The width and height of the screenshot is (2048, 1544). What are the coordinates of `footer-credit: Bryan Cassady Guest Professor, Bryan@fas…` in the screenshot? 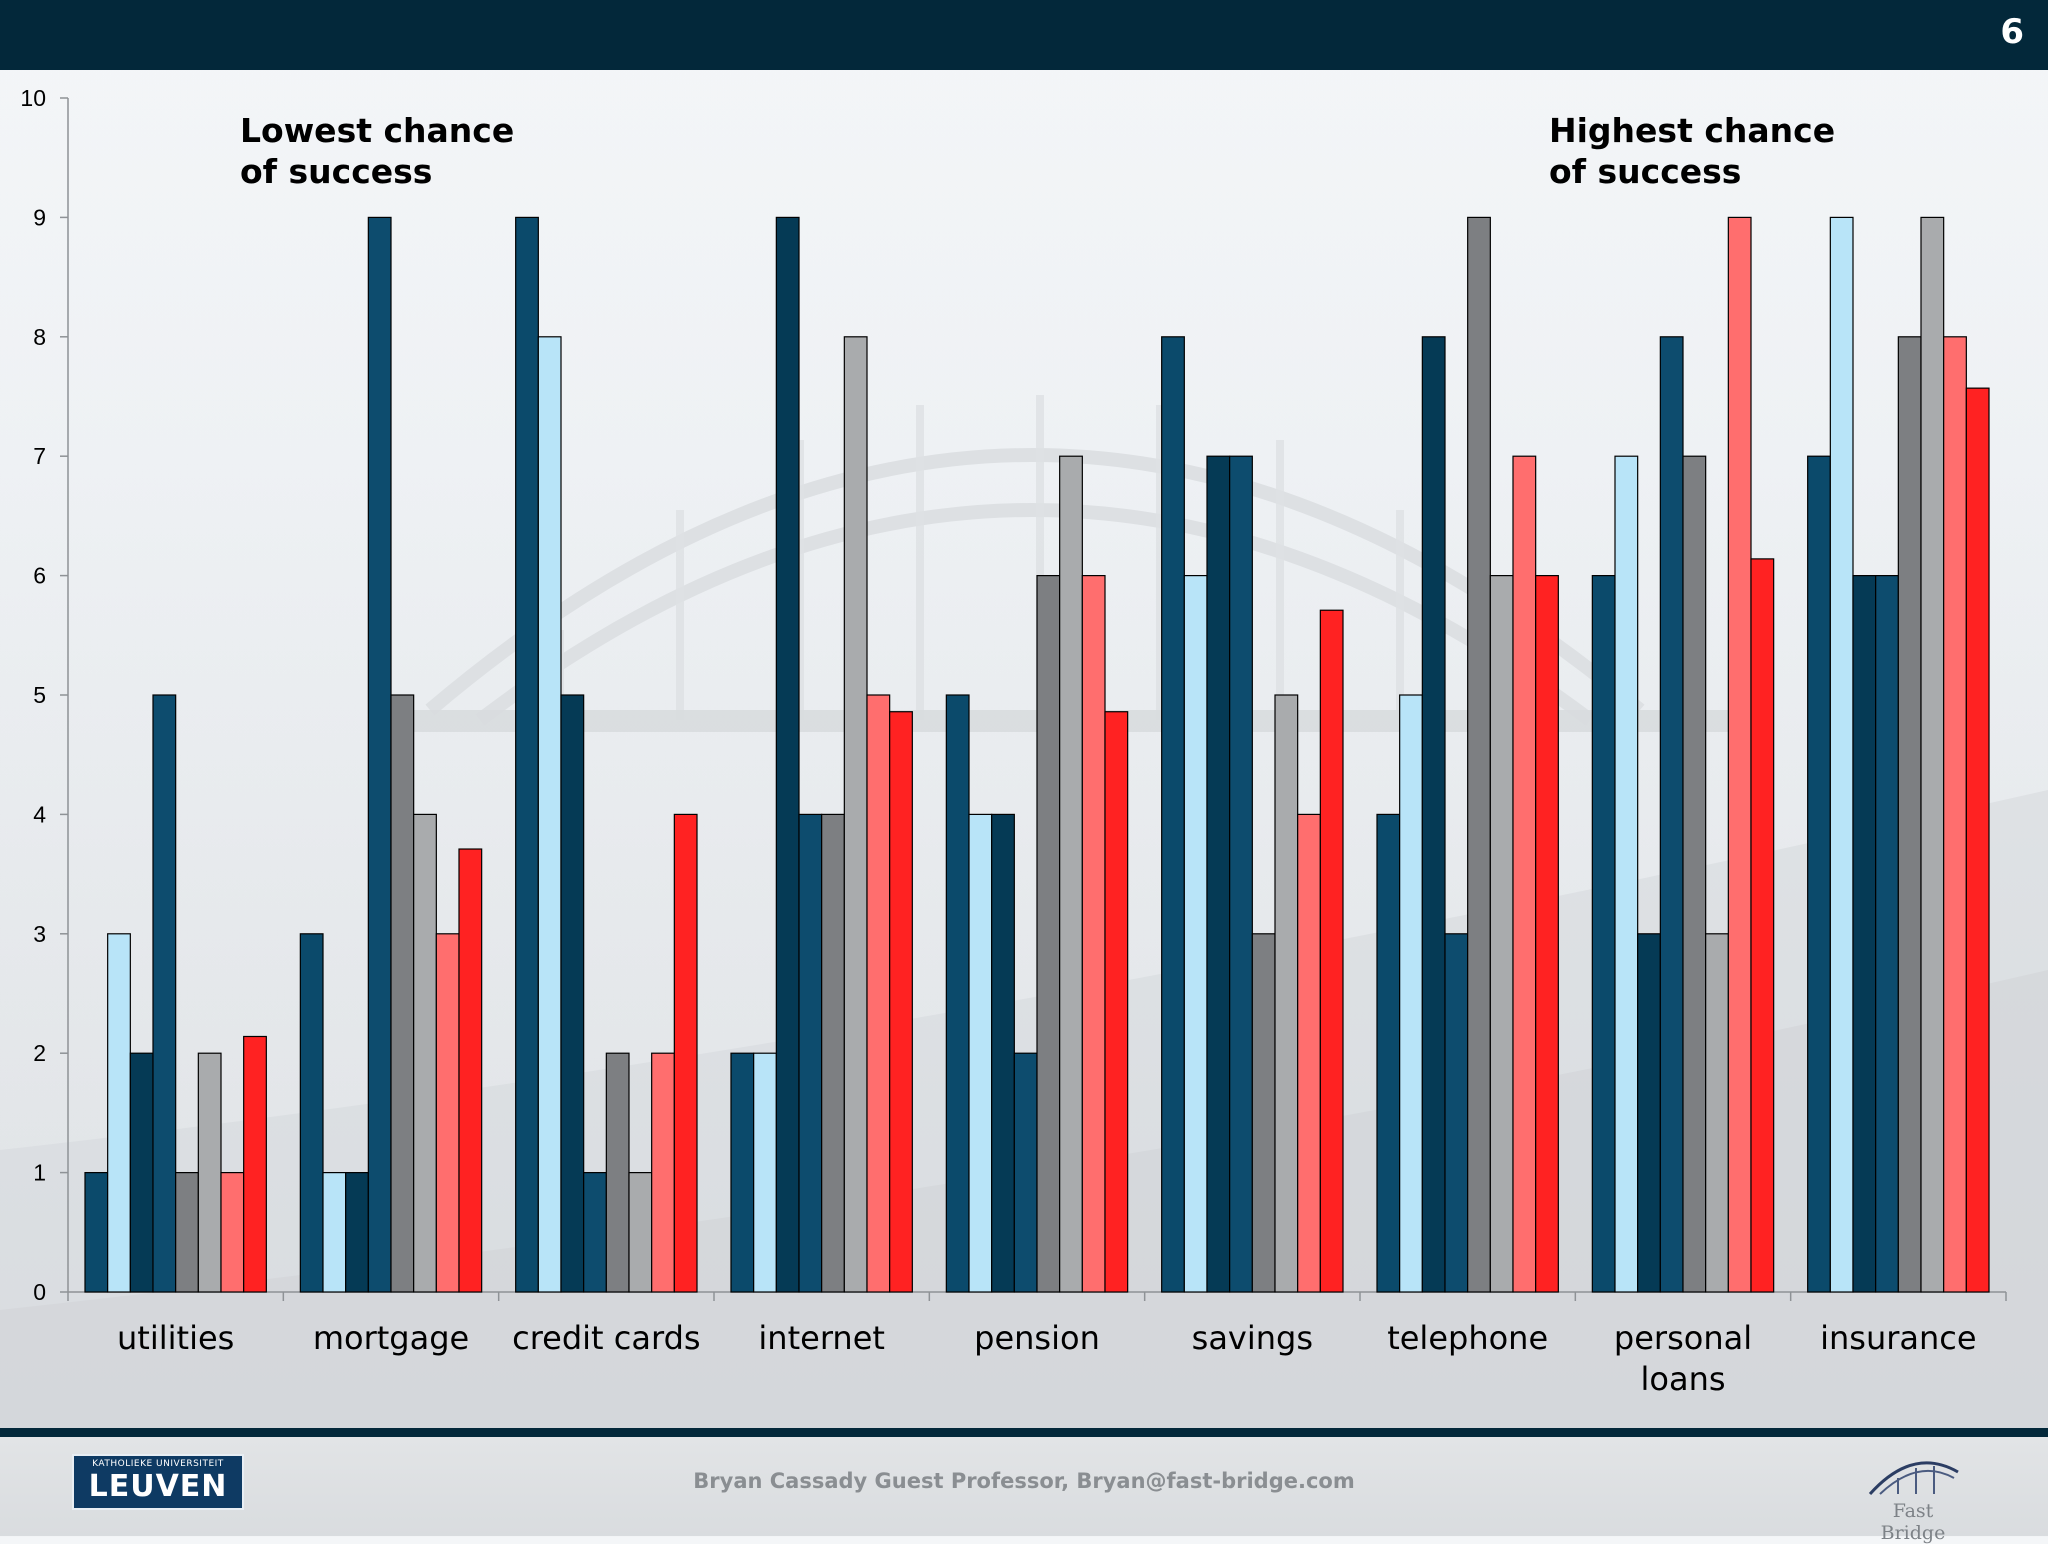 It's located at (1024, 1481).